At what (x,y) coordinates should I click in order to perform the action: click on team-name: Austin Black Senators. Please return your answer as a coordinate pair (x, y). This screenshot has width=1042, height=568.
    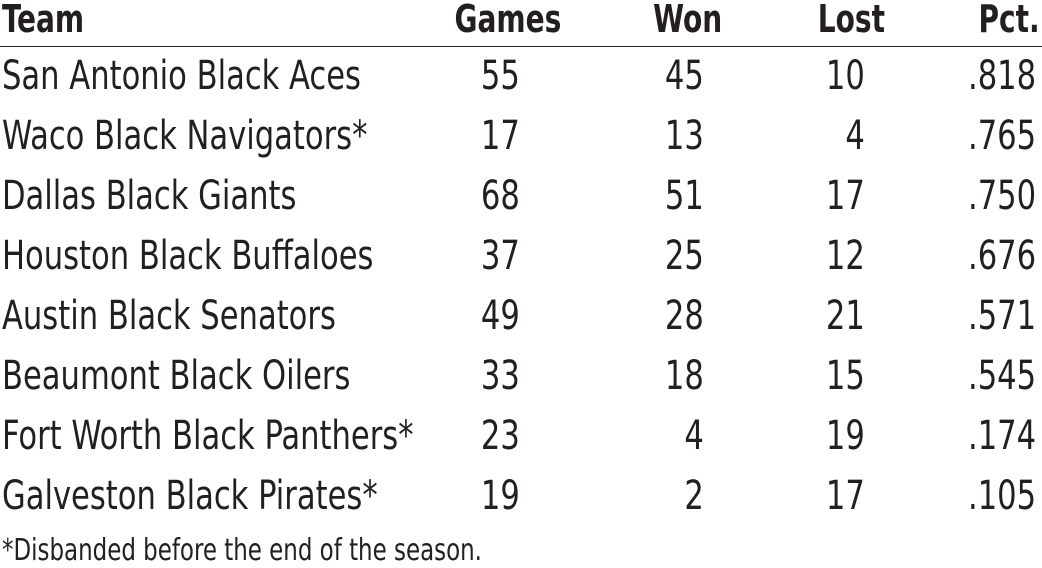
    Looking at the image, I should click on (169, 316).